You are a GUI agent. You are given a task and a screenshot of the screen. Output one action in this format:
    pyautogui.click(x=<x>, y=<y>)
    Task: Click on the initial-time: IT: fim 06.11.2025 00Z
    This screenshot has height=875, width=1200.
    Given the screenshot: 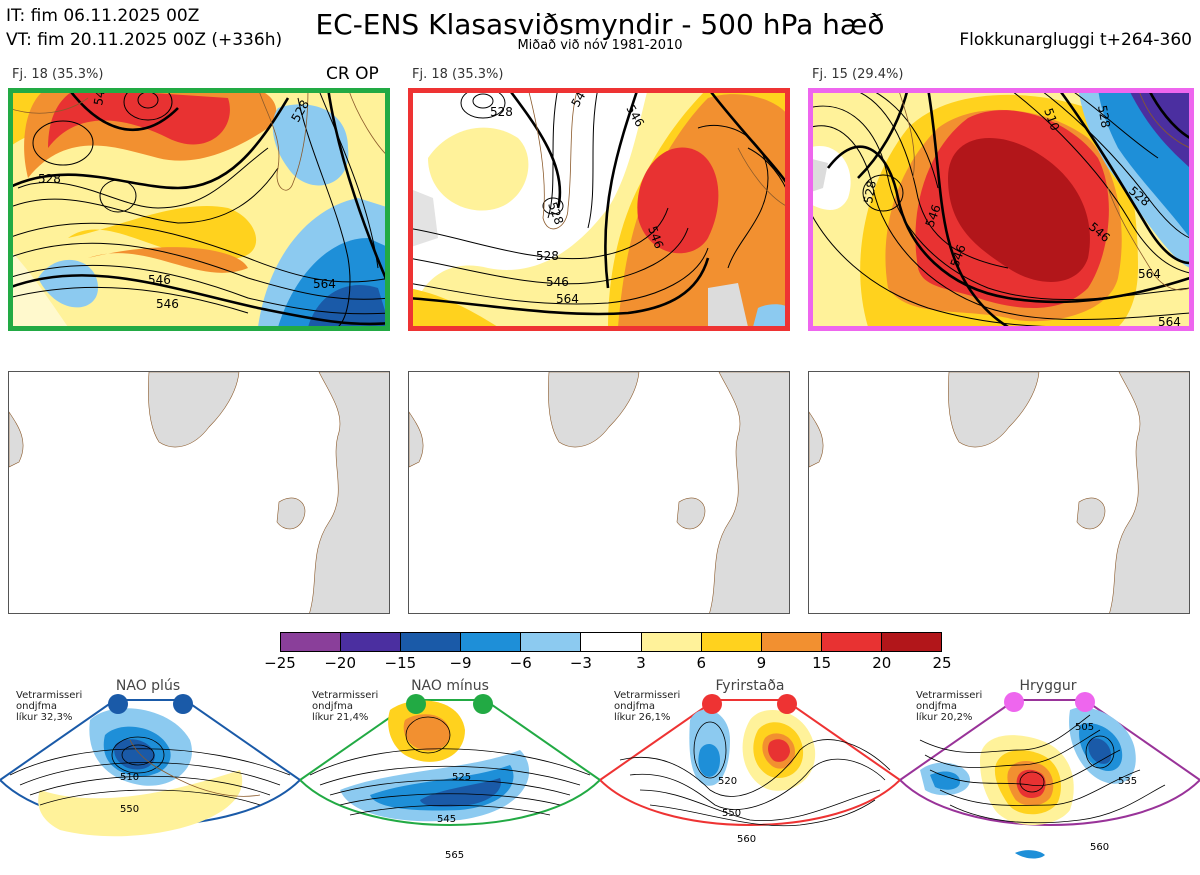 What is the action you would take?
    pyautogui.click(x=103, y=16)
    